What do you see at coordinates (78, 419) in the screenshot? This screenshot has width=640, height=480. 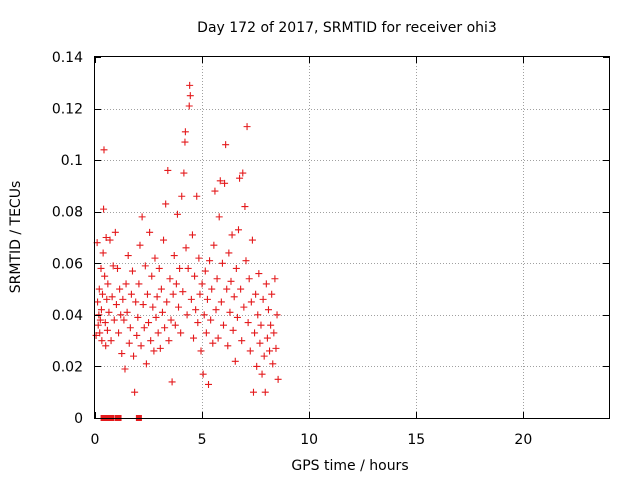 I see `y-tick-label: 0` at bounding box center [78, 419].